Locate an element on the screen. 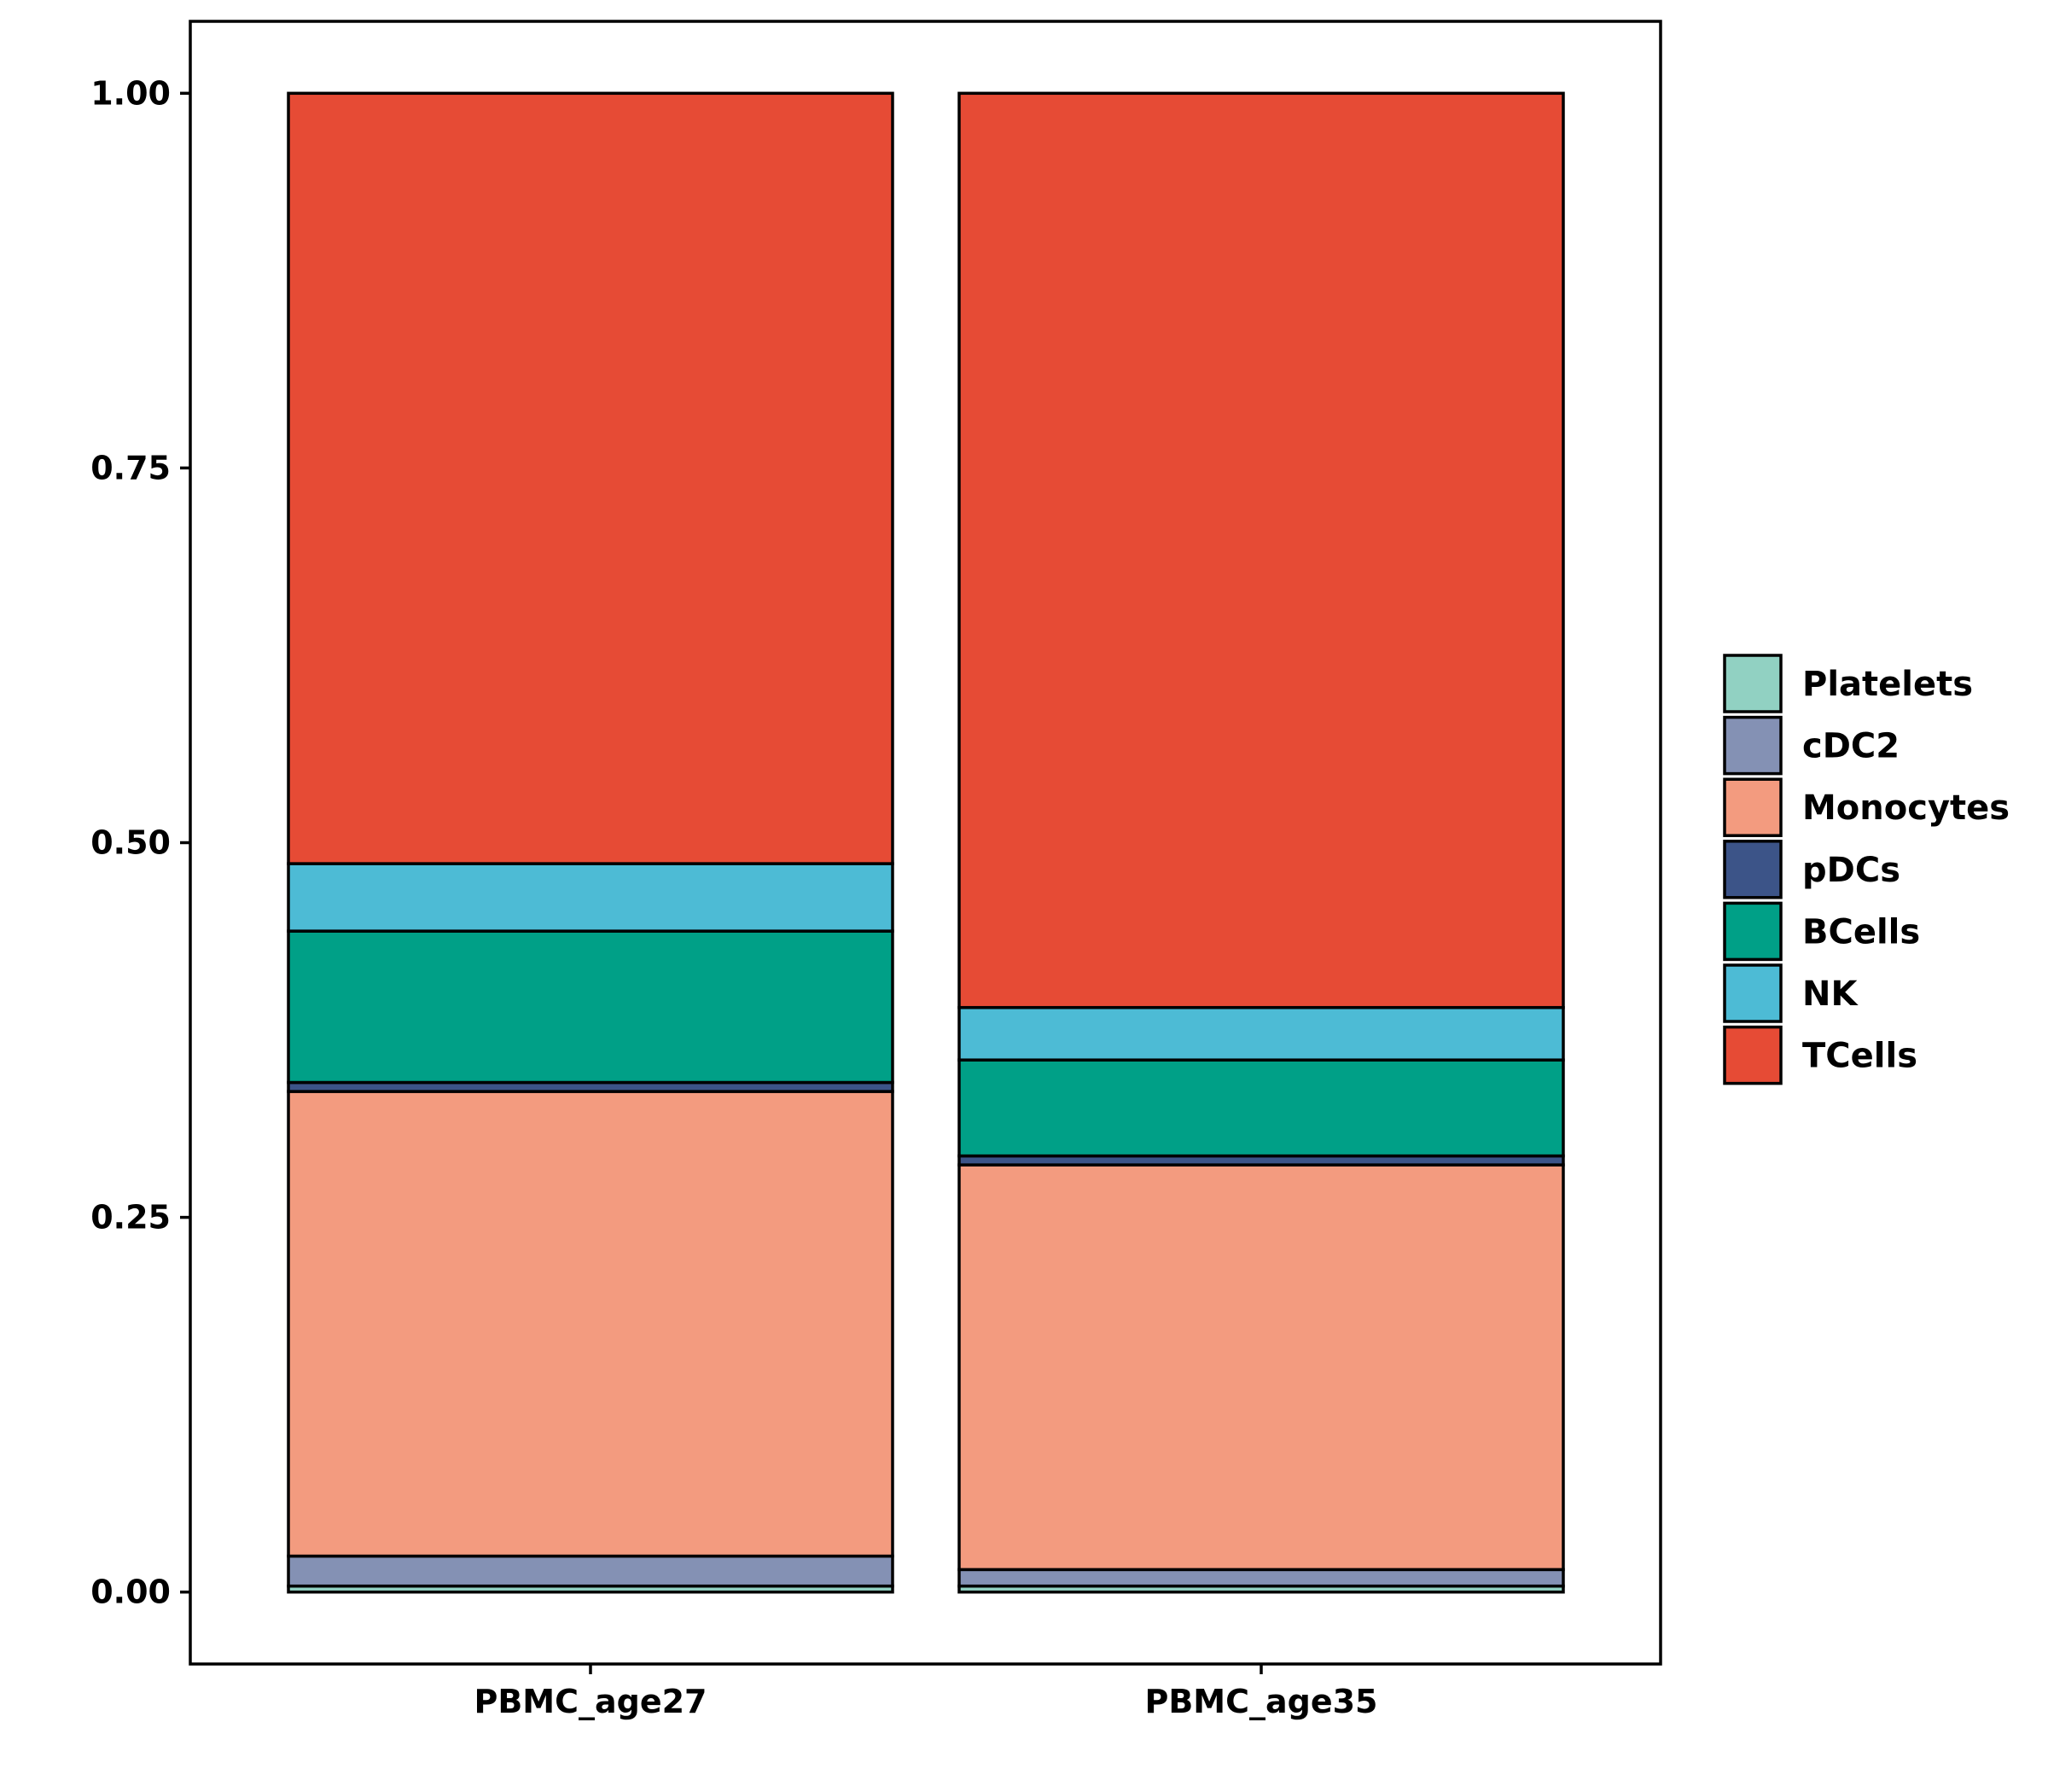  bar-segment-nk-pbmc_age35 is located at coordinates (1261, 1033).